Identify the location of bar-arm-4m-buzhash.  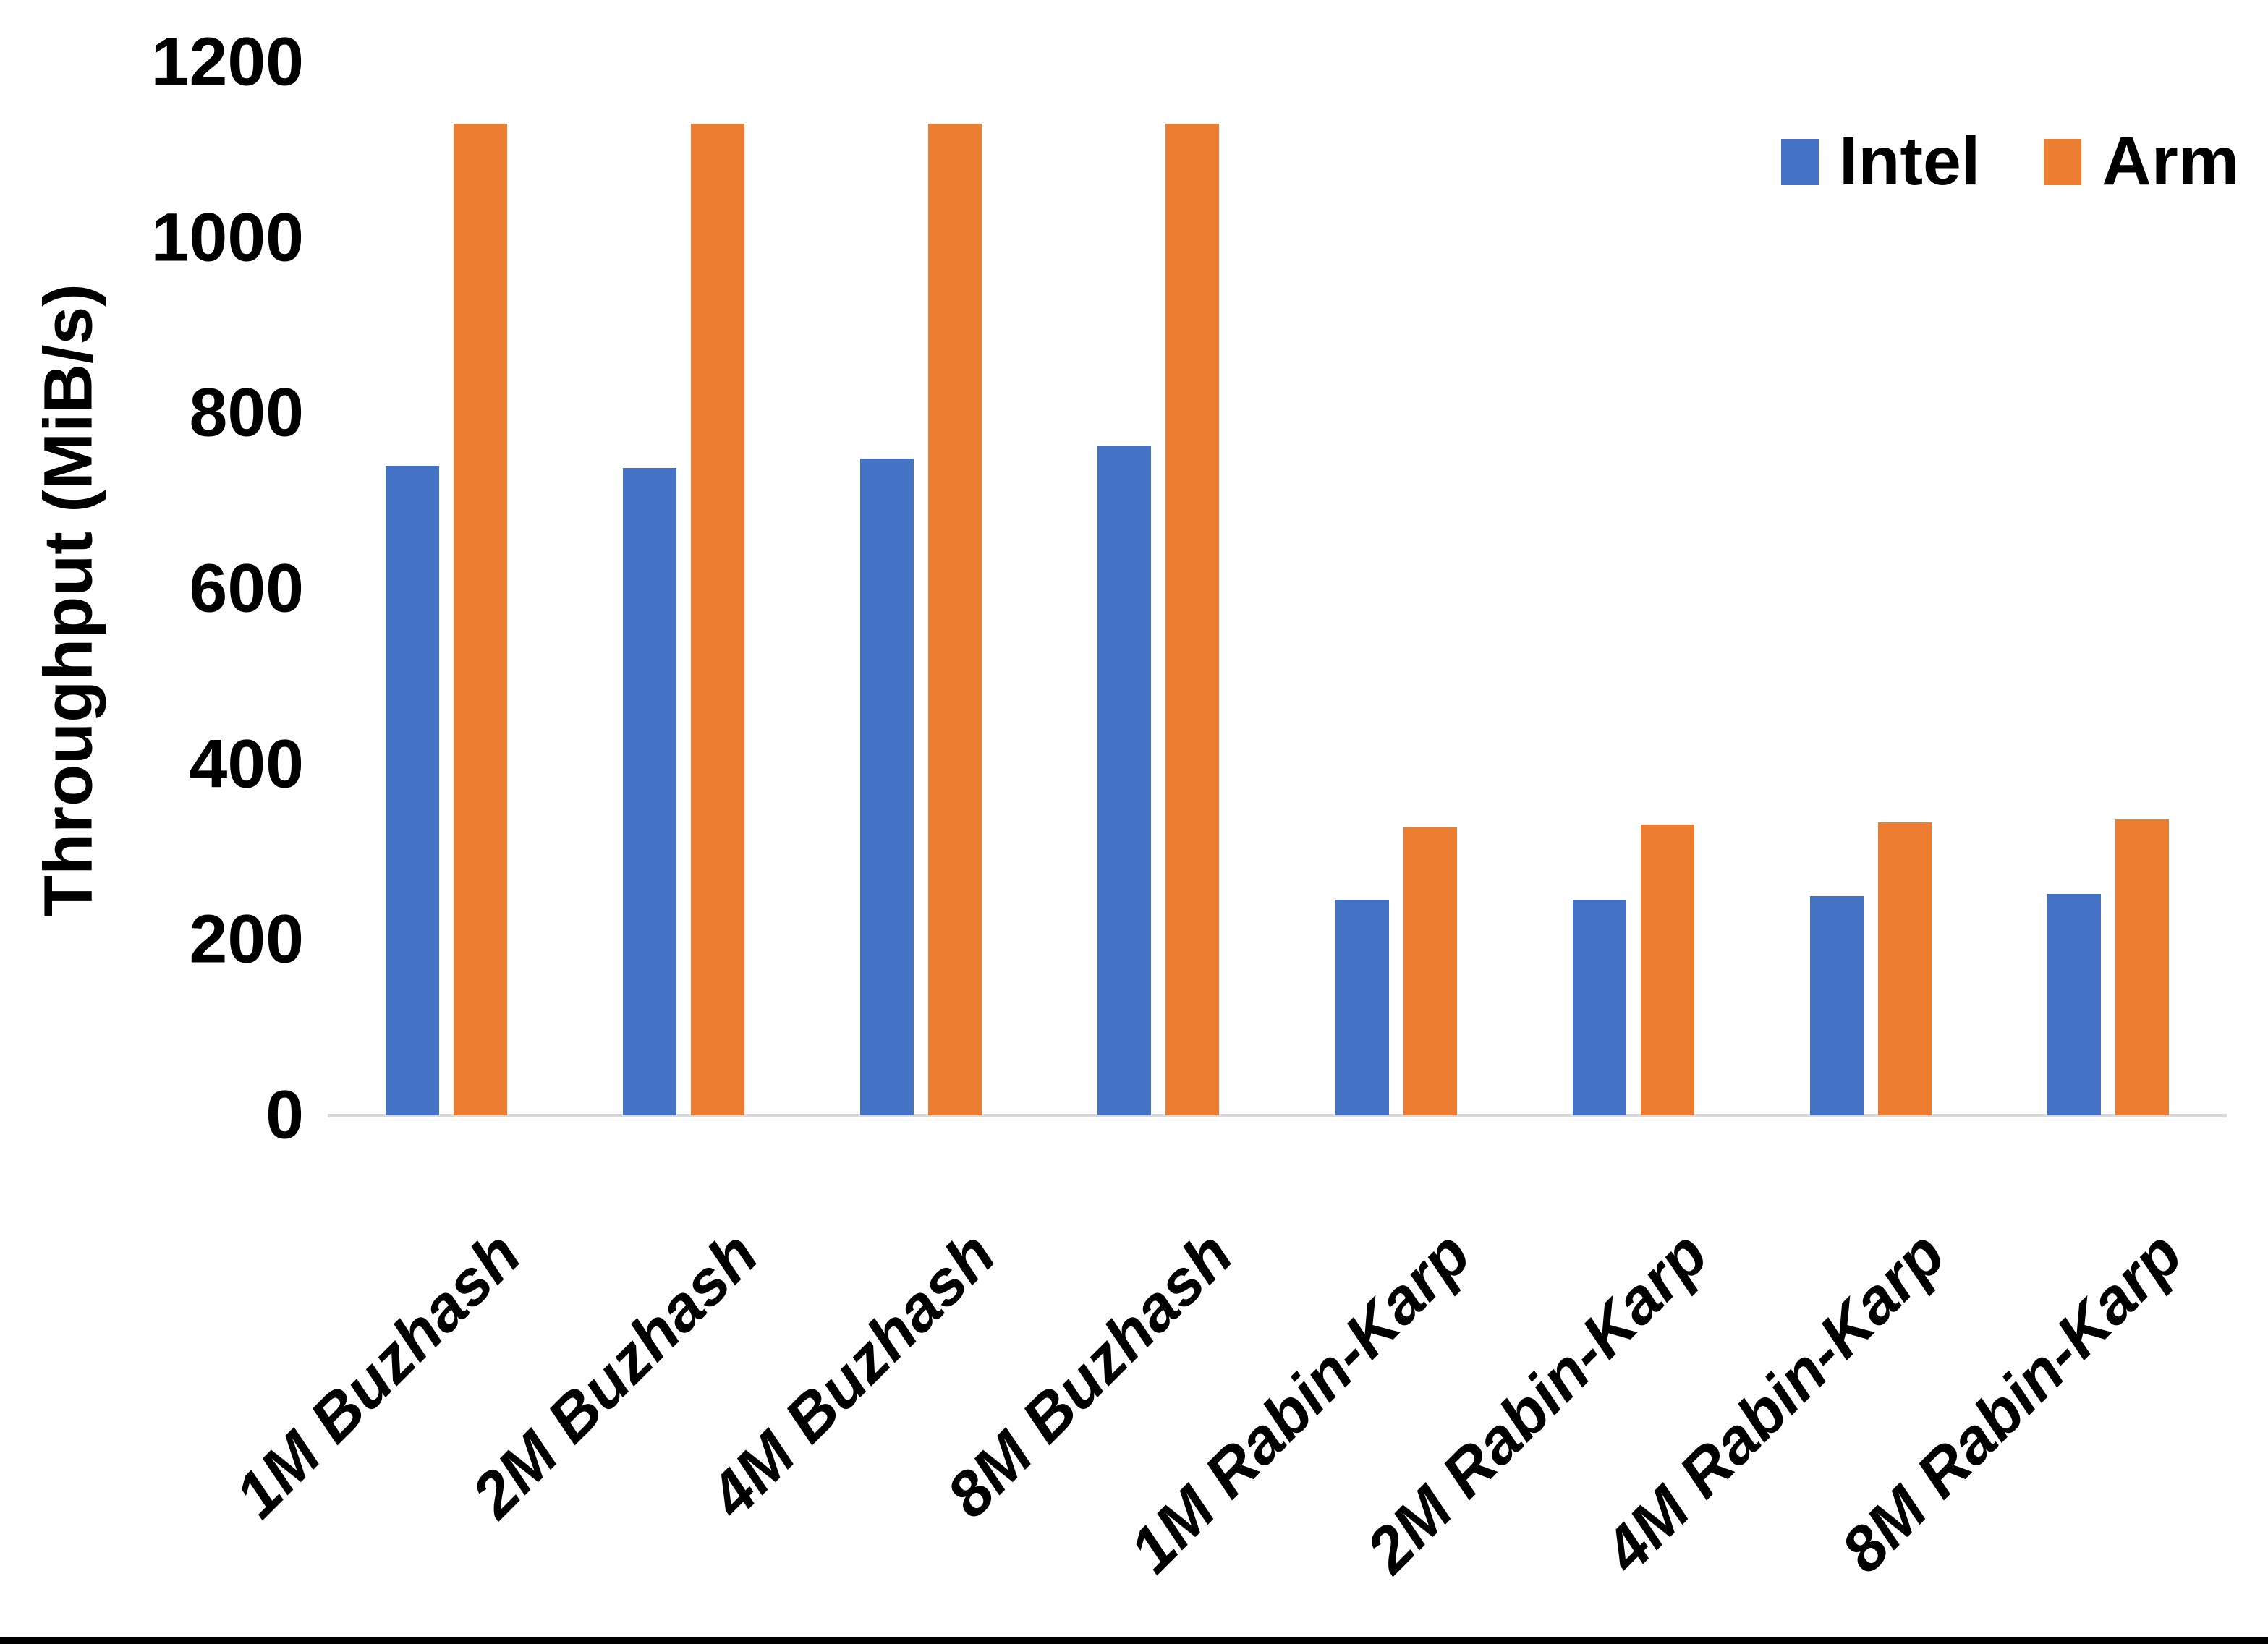
(955, 619).